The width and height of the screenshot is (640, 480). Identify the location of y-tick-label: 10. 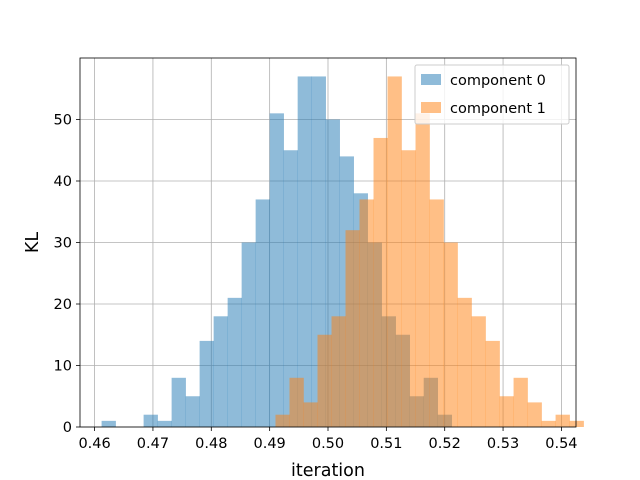
(63, 367).